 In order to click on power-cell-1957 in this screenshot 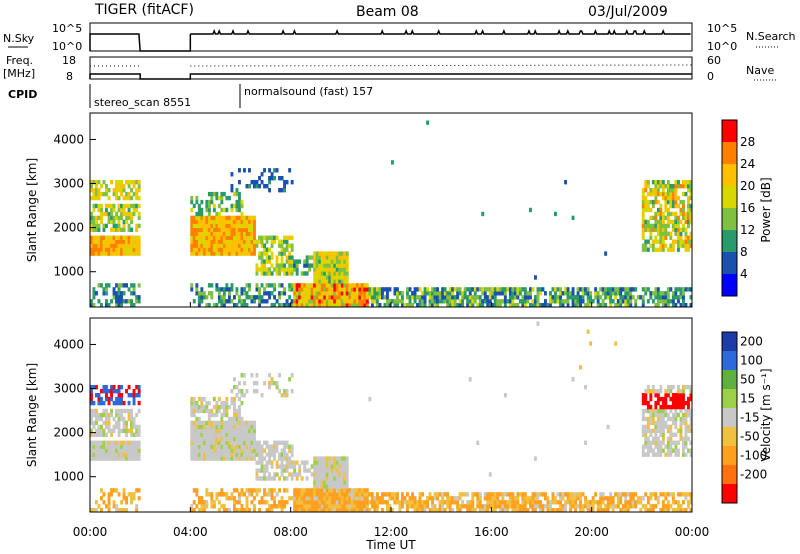, I will do `click(691, 182)`.